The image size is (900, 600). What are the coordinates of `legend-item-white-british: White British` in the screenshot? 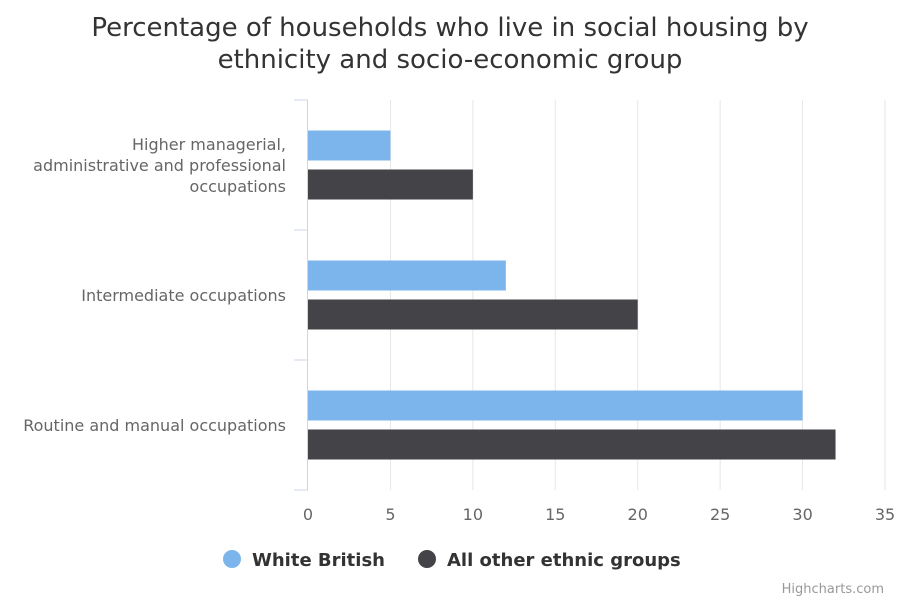 It's located at (304, 560).